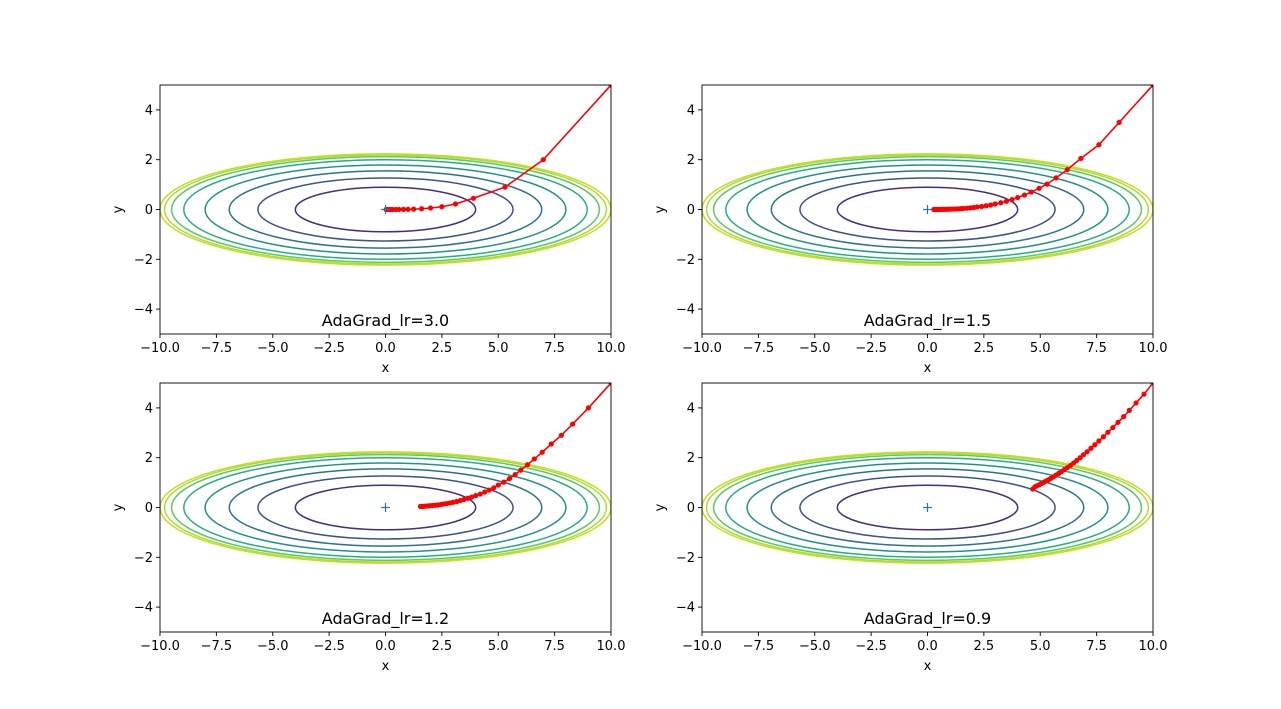  What do you see at coordinates (329, 348) in the screenshot?
I see `x-tick-label: −2.5` at bounding box center [329, 348].